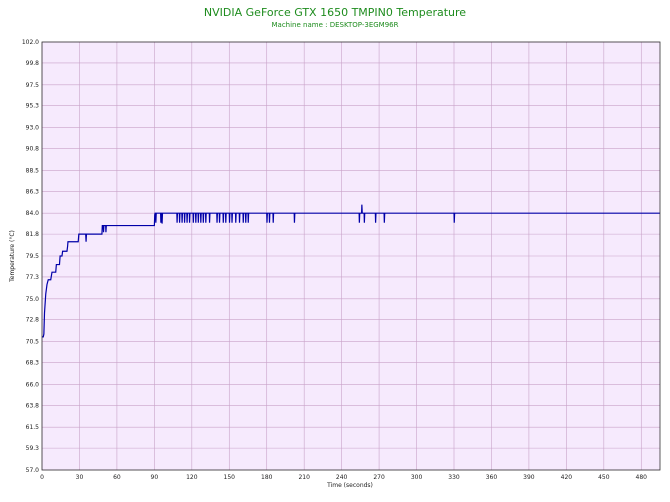  Describe the element at coordinates (12, 256) in the screenshot. I see `y-axis-label: Temperature (°C)` at that location.